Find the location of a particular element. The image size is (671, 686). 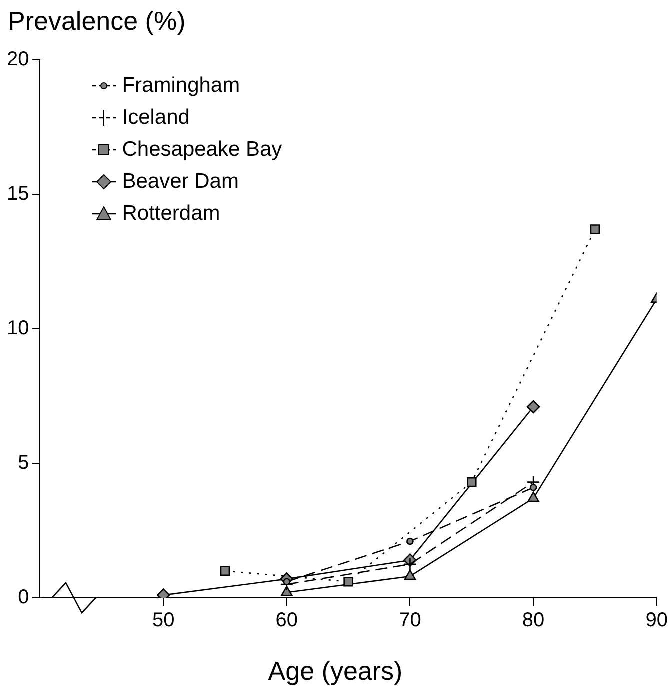

legend-label: Framingham is located at coordinates (181, 86).